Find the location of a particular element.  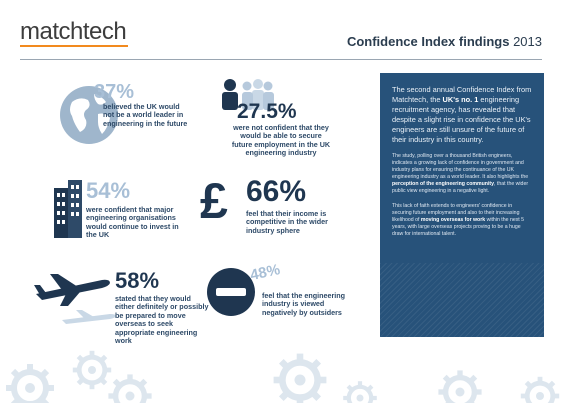

stat-value: 37% is located at coordinates (114, 92).